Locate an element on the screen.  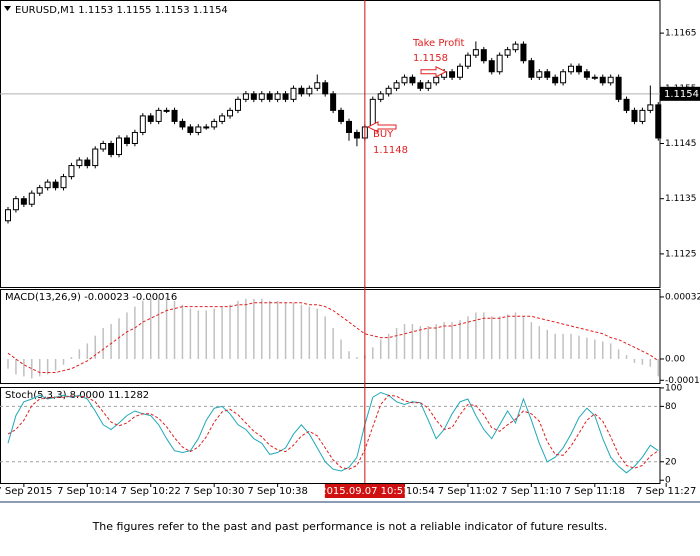
x-tick-label: 7 Sep 11:27 is located at coordinates (666, 491).